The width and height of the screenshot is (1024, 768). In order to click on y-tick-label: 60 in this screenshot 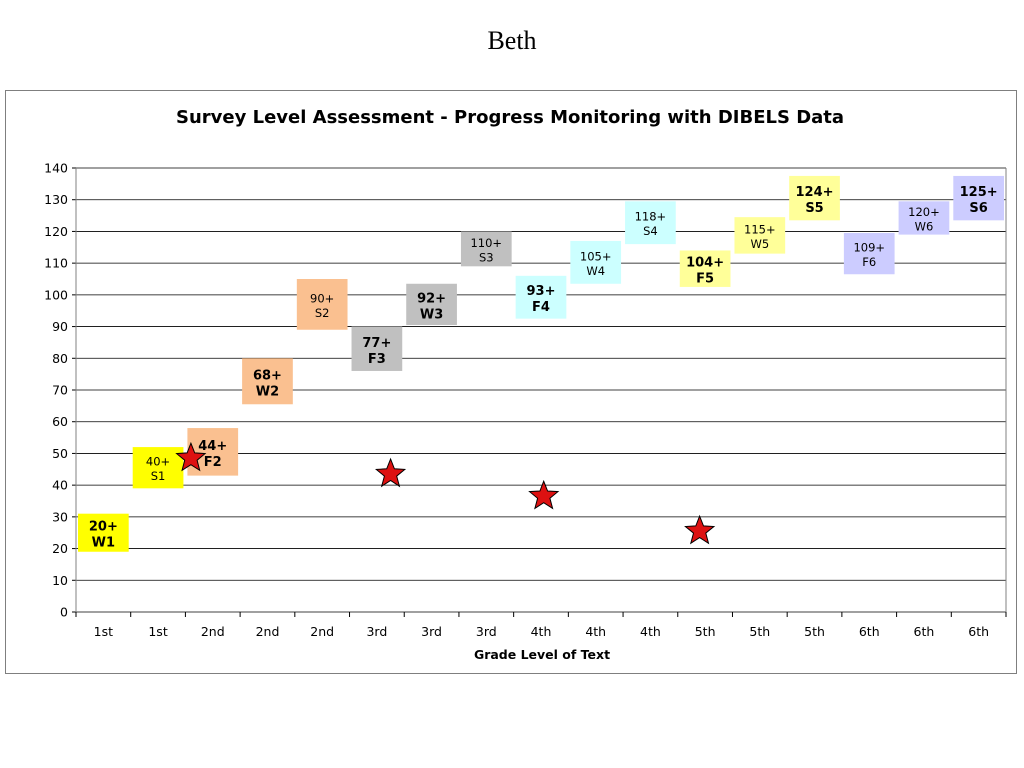, I will do `click(60, 421)`.